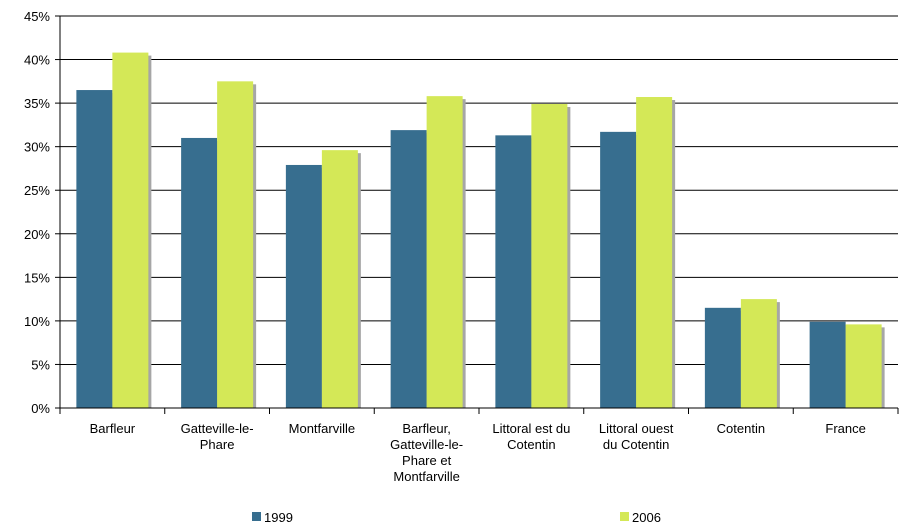 The height and width of the screenshot is (525, 901). I want to click on category-label: Barfleur,, so click(426, 428).